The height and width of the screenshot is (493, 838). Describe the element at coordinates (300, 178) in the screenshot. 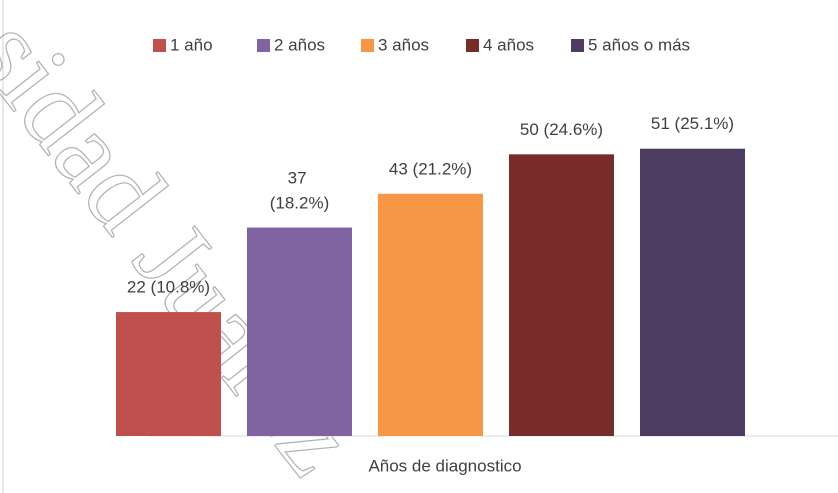

I see `value-label-line: 37` at that location.